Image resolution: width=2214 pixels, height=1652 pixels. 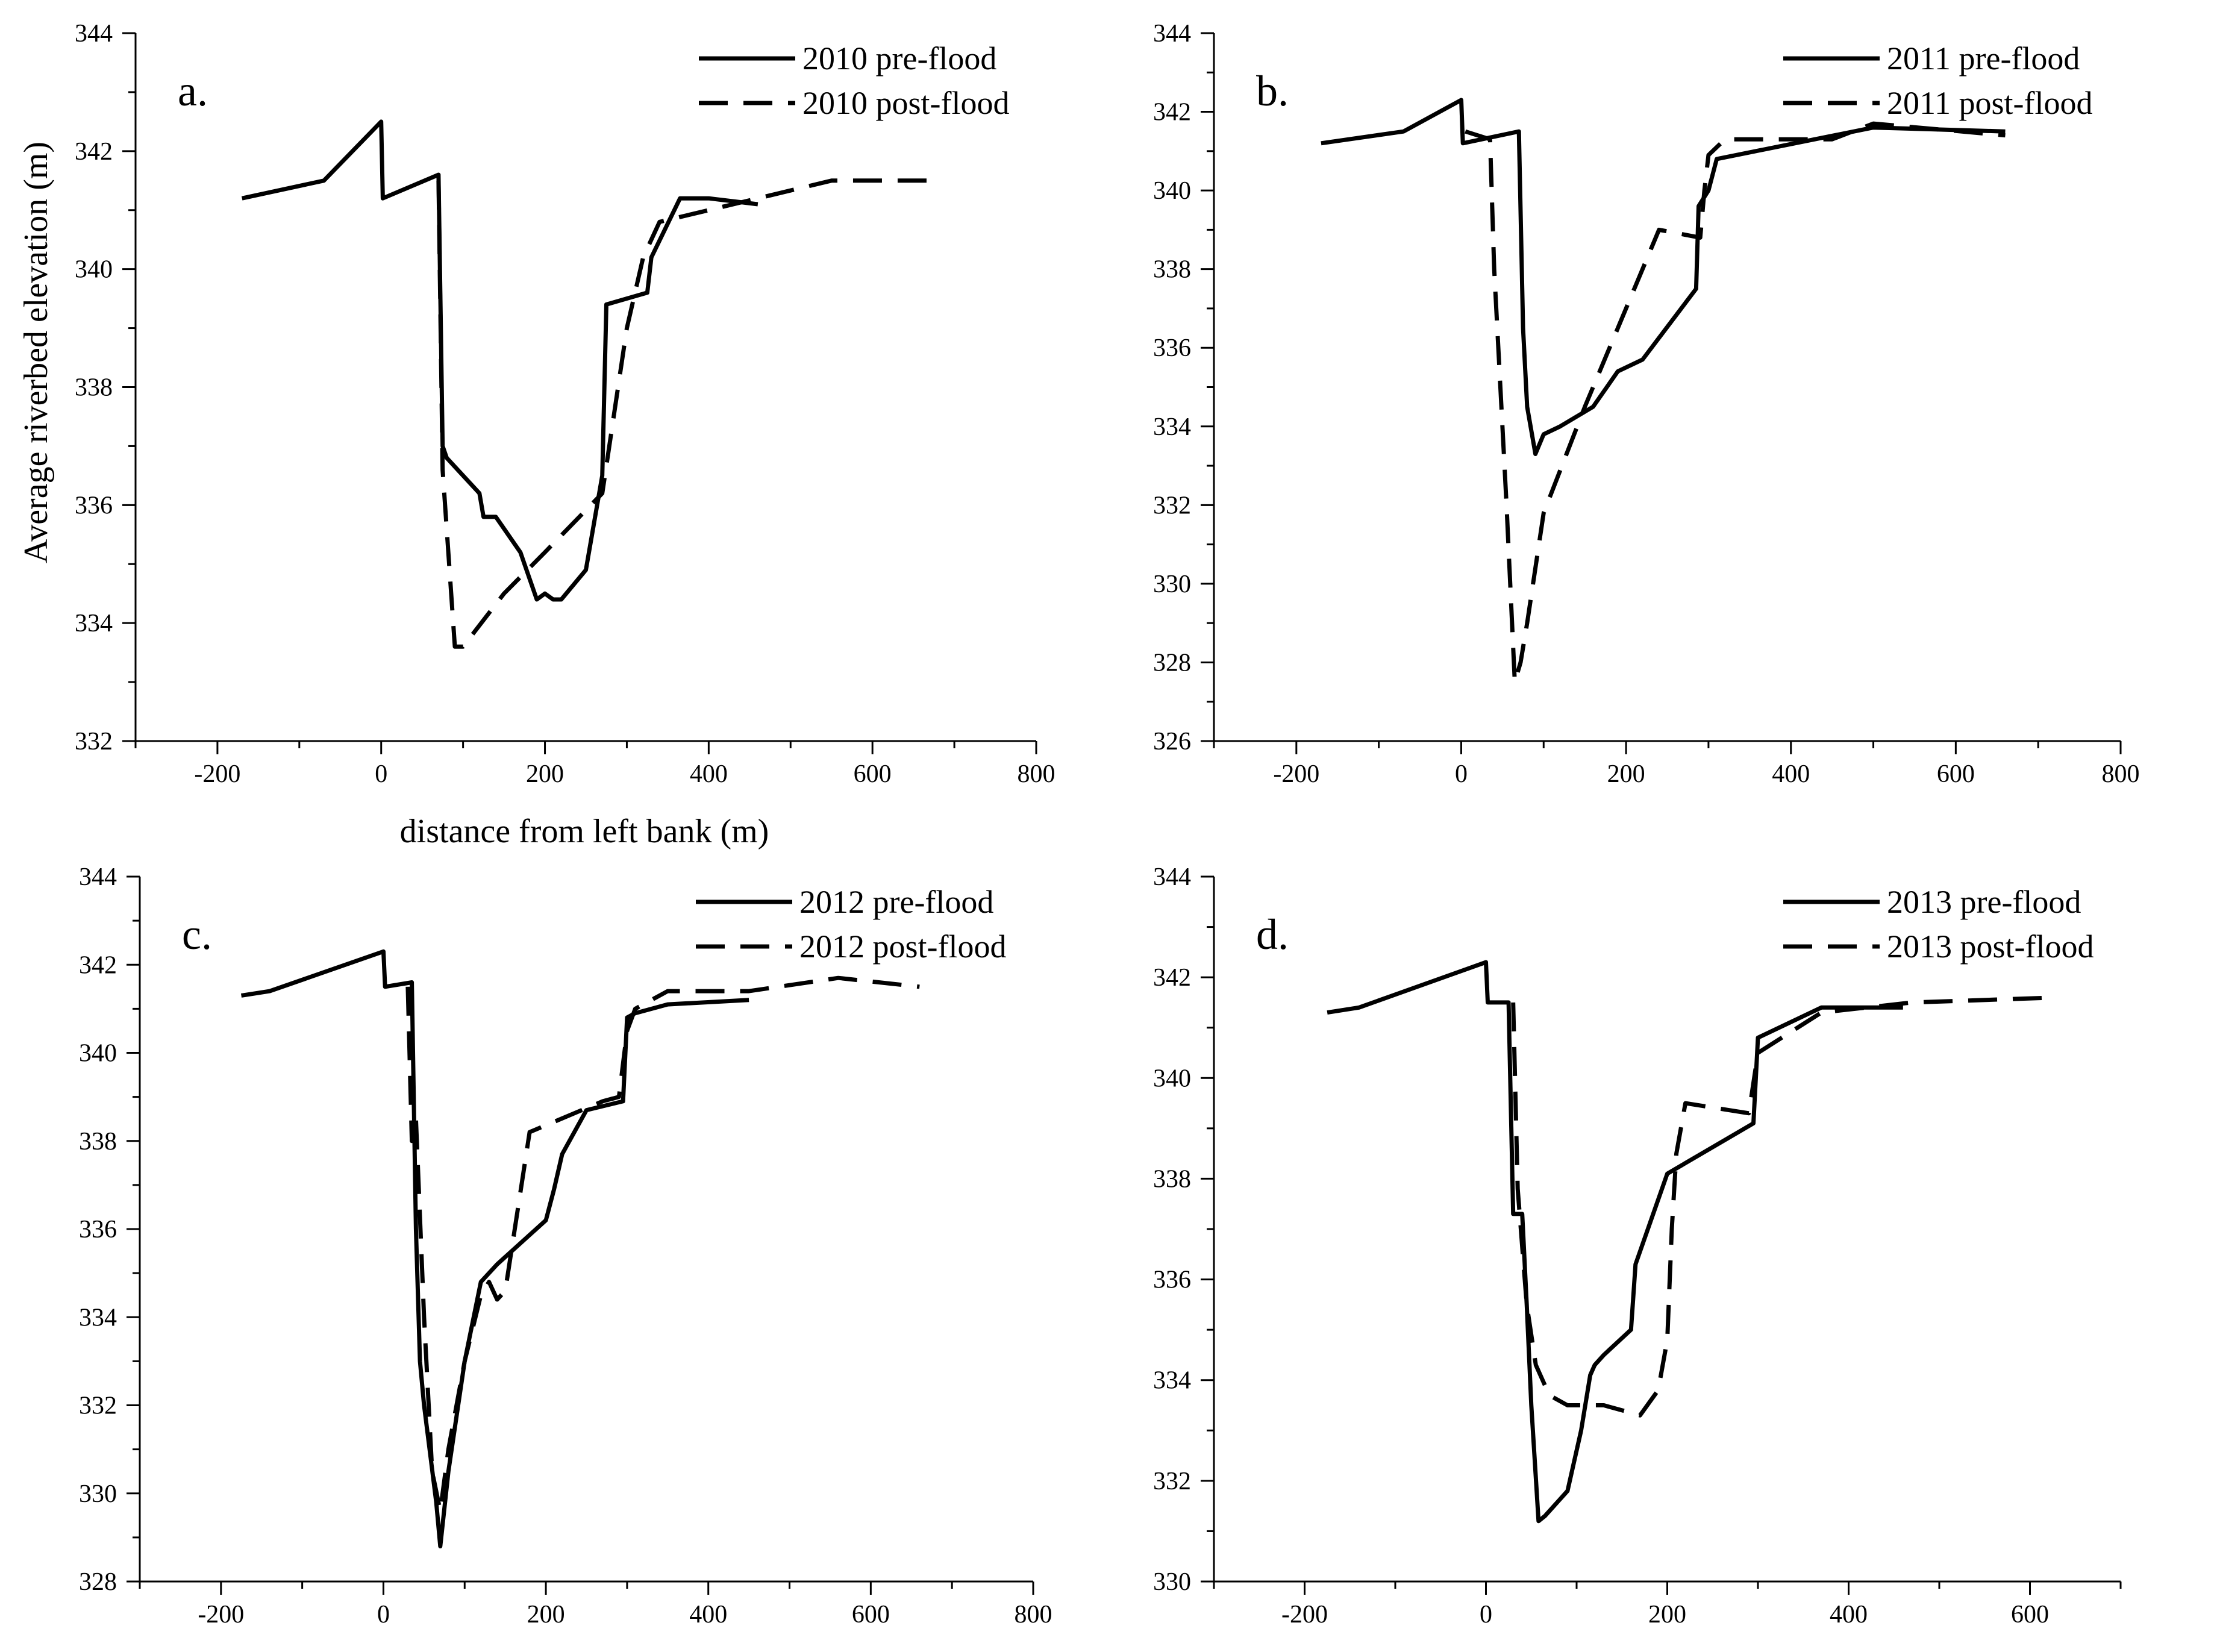 What do you see at coordinates (36, 352) in the screenshot?
I see `y-axis-label: Average riverbed elevation (m)` at bounding box center [36, 352].